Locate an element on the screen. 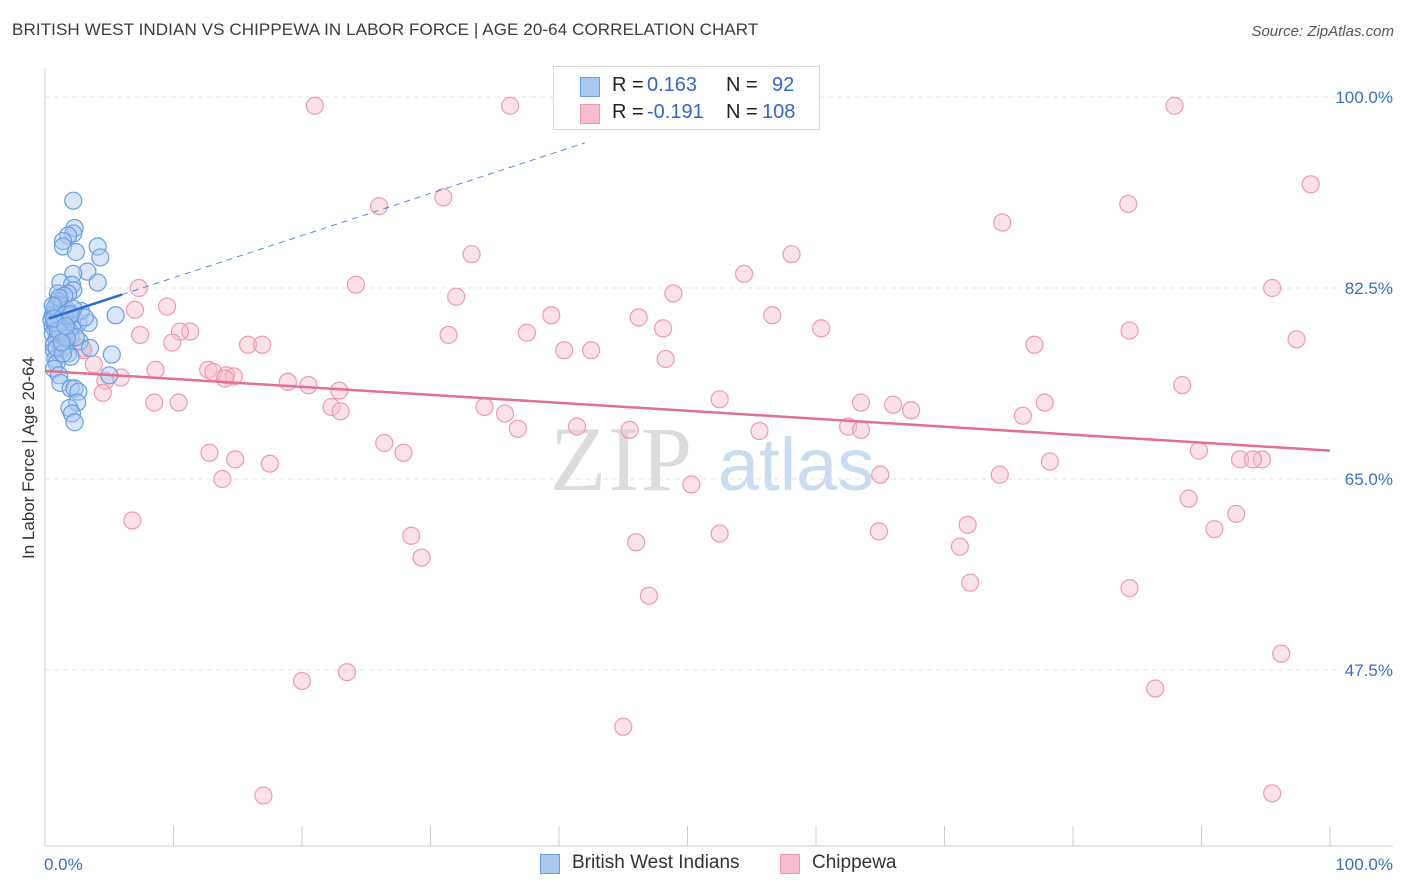 Image resolution: width=1406 pixels, height=892 pixels. y-tick-label: 47.5% is located at coordinates (1369, 670).